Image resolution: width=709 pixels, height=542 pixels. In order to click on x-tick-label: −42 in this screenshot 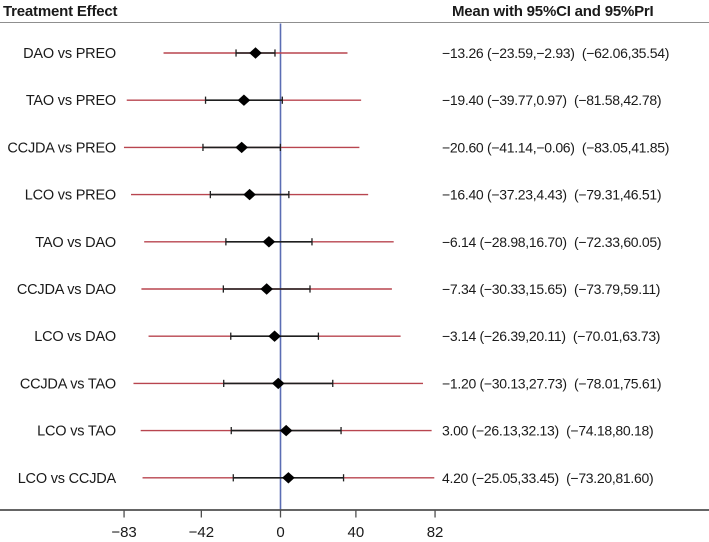, I will do `click(201, 532)`.